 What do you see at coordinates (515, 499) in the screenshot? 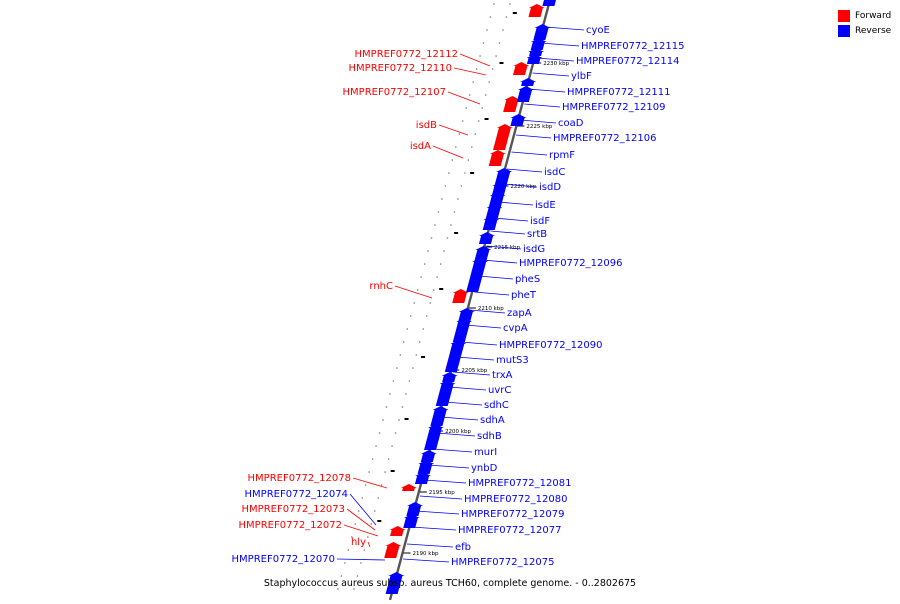
I see `reverse-gene-label: HMPREF0772_12080` at bounding box center [515, 499].